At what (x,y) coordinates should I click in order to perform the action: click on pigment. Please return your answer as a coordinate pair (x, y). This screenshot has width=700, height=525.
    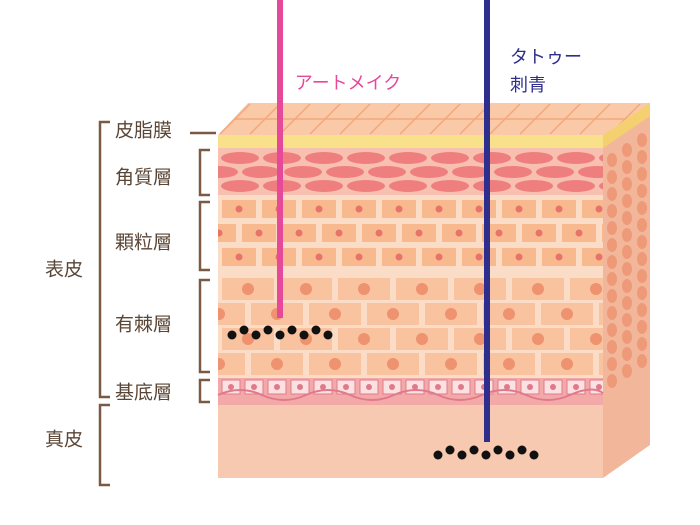
    Looking at the image, I should click on (383, 392).